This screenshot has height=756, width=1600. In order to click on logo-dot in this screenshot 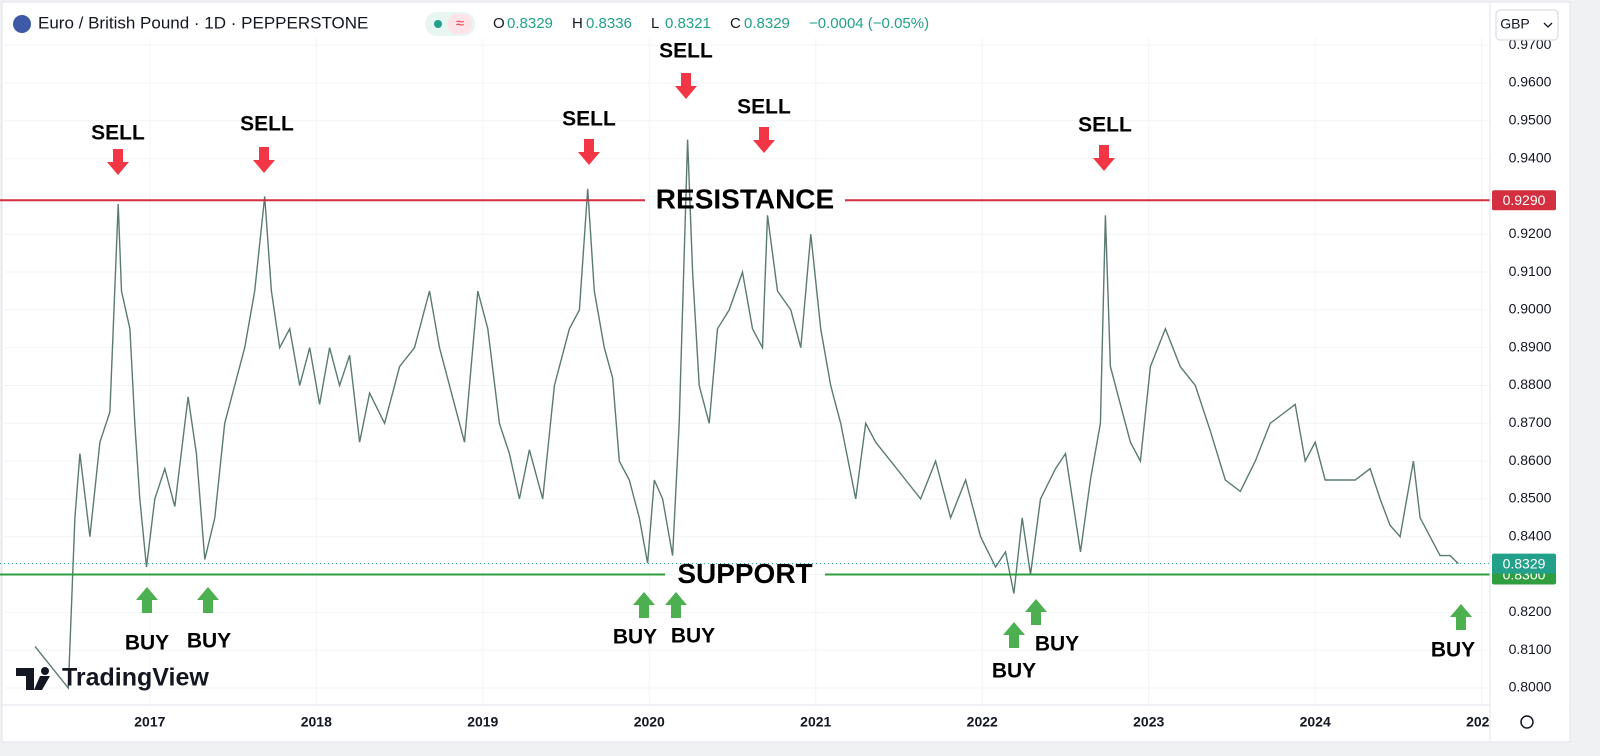, I will do `click(45, 671)`.